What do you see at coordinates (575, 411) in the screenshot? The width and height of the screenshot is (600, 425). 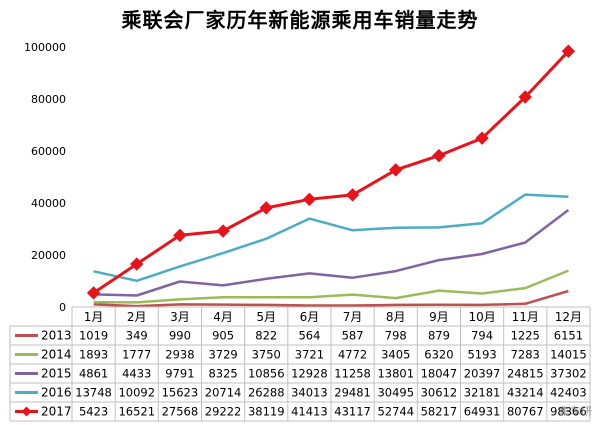 I see `watermark: 集车研` at bounding box center [575, 411].